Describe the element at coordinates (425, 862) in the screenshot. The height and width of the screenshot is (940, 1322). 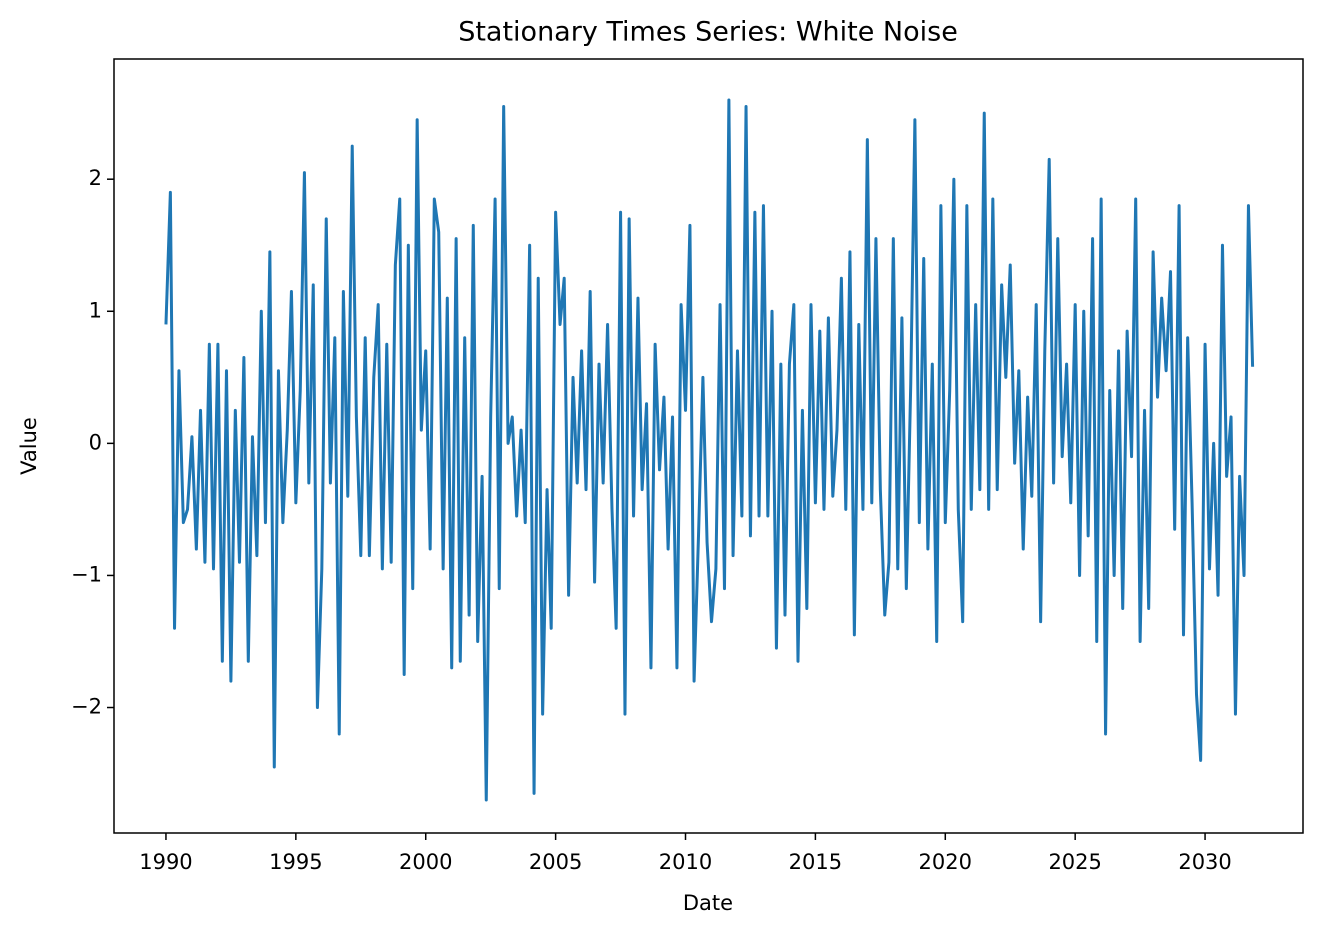
I see `x-tick-label: 2000` at that location.